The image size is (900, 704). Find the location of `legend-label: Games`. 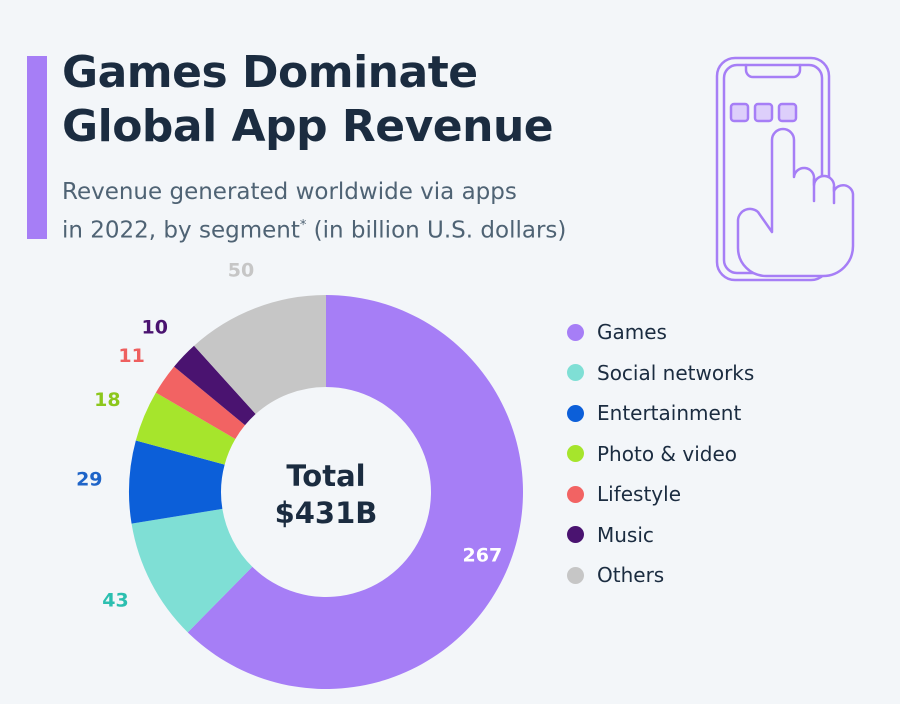

legend-label: Games is located at coordinates (632, 332).